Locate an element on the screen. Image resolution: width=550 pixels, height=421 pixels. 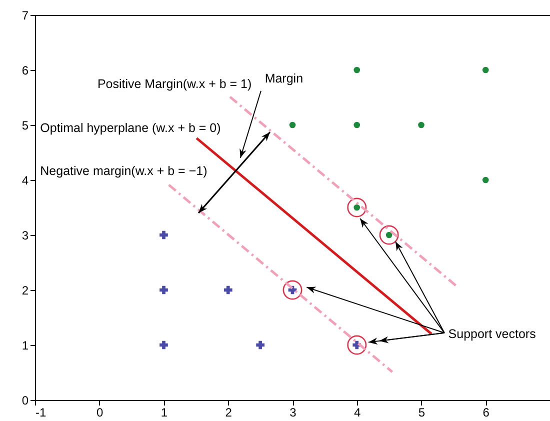
x-tick-label: 4 is located at coordinates (358, 413).